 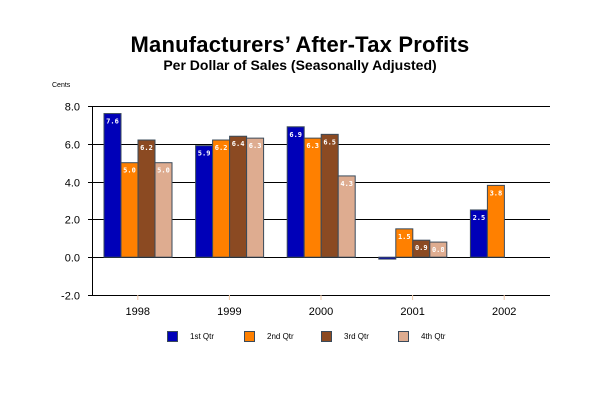 What do you see at coordinates (356, 336) in the screenshot?
I see `legend-label: 3rd Qtr` at bounding box center [356, 336].